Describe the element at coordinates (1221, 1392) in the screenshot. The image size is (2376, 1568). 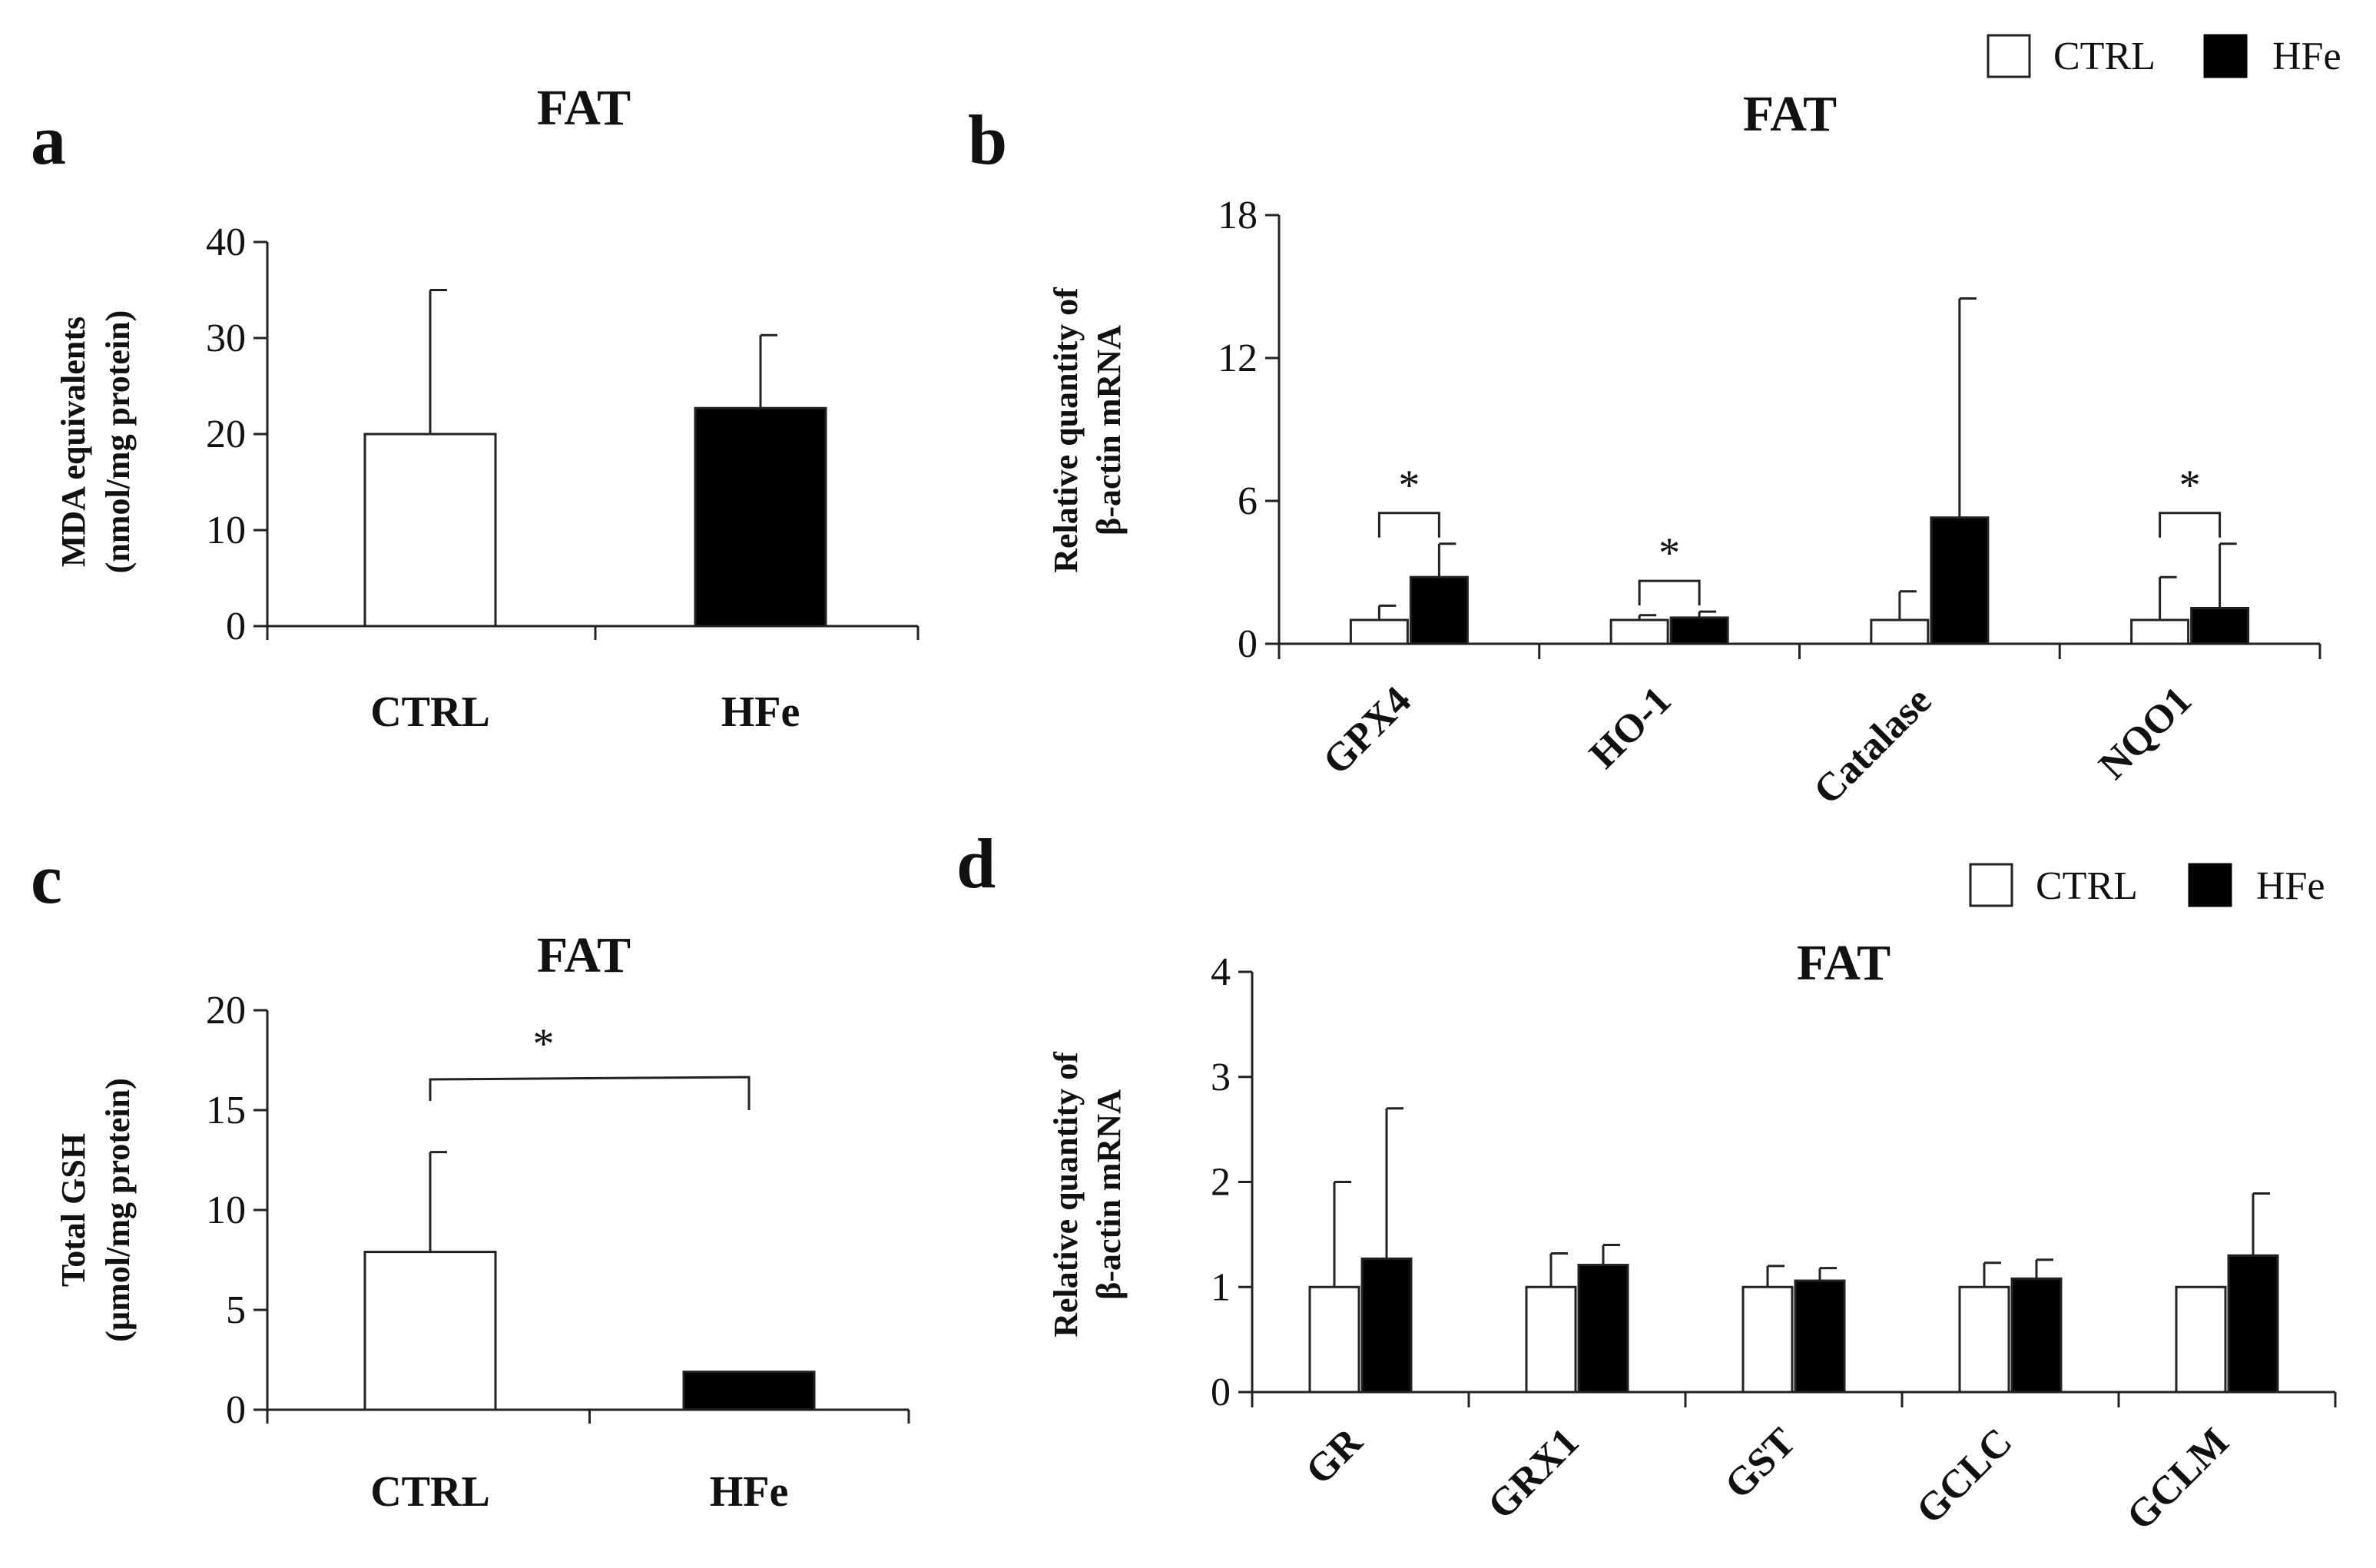
I see `panel-d-ytick-label: 0` at that location.